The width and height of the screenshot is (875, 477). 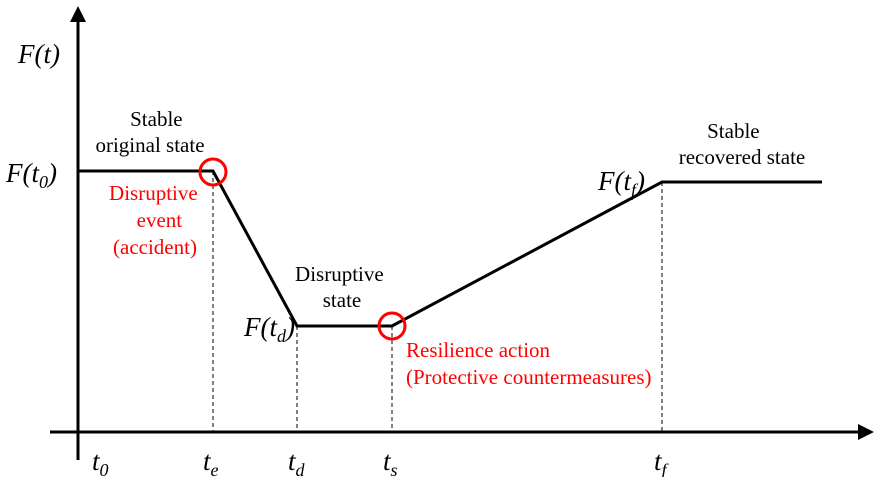 I want to click on level-label-f-t0: F(t0), so click(x=31, y=175).